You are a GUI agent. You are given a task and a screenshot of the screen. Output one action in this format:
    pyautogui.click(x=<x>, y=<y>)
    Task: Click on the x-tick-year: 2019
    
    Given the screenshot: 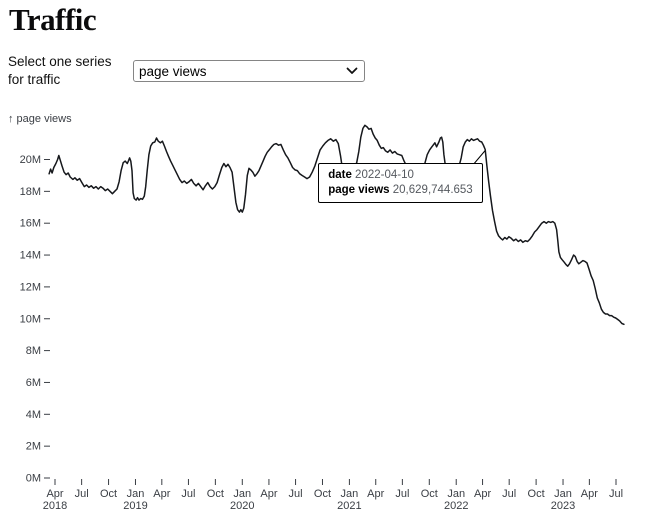 What is the action you would take?
    pyautogui.click(x=135, y=506)
    